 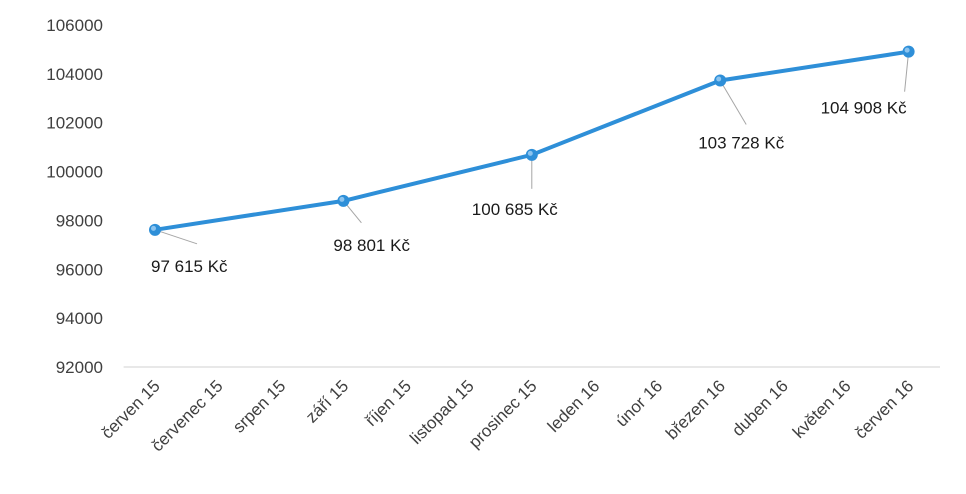 I want to click on x-tick-label: říjen 15, so click(x=388, y=403).